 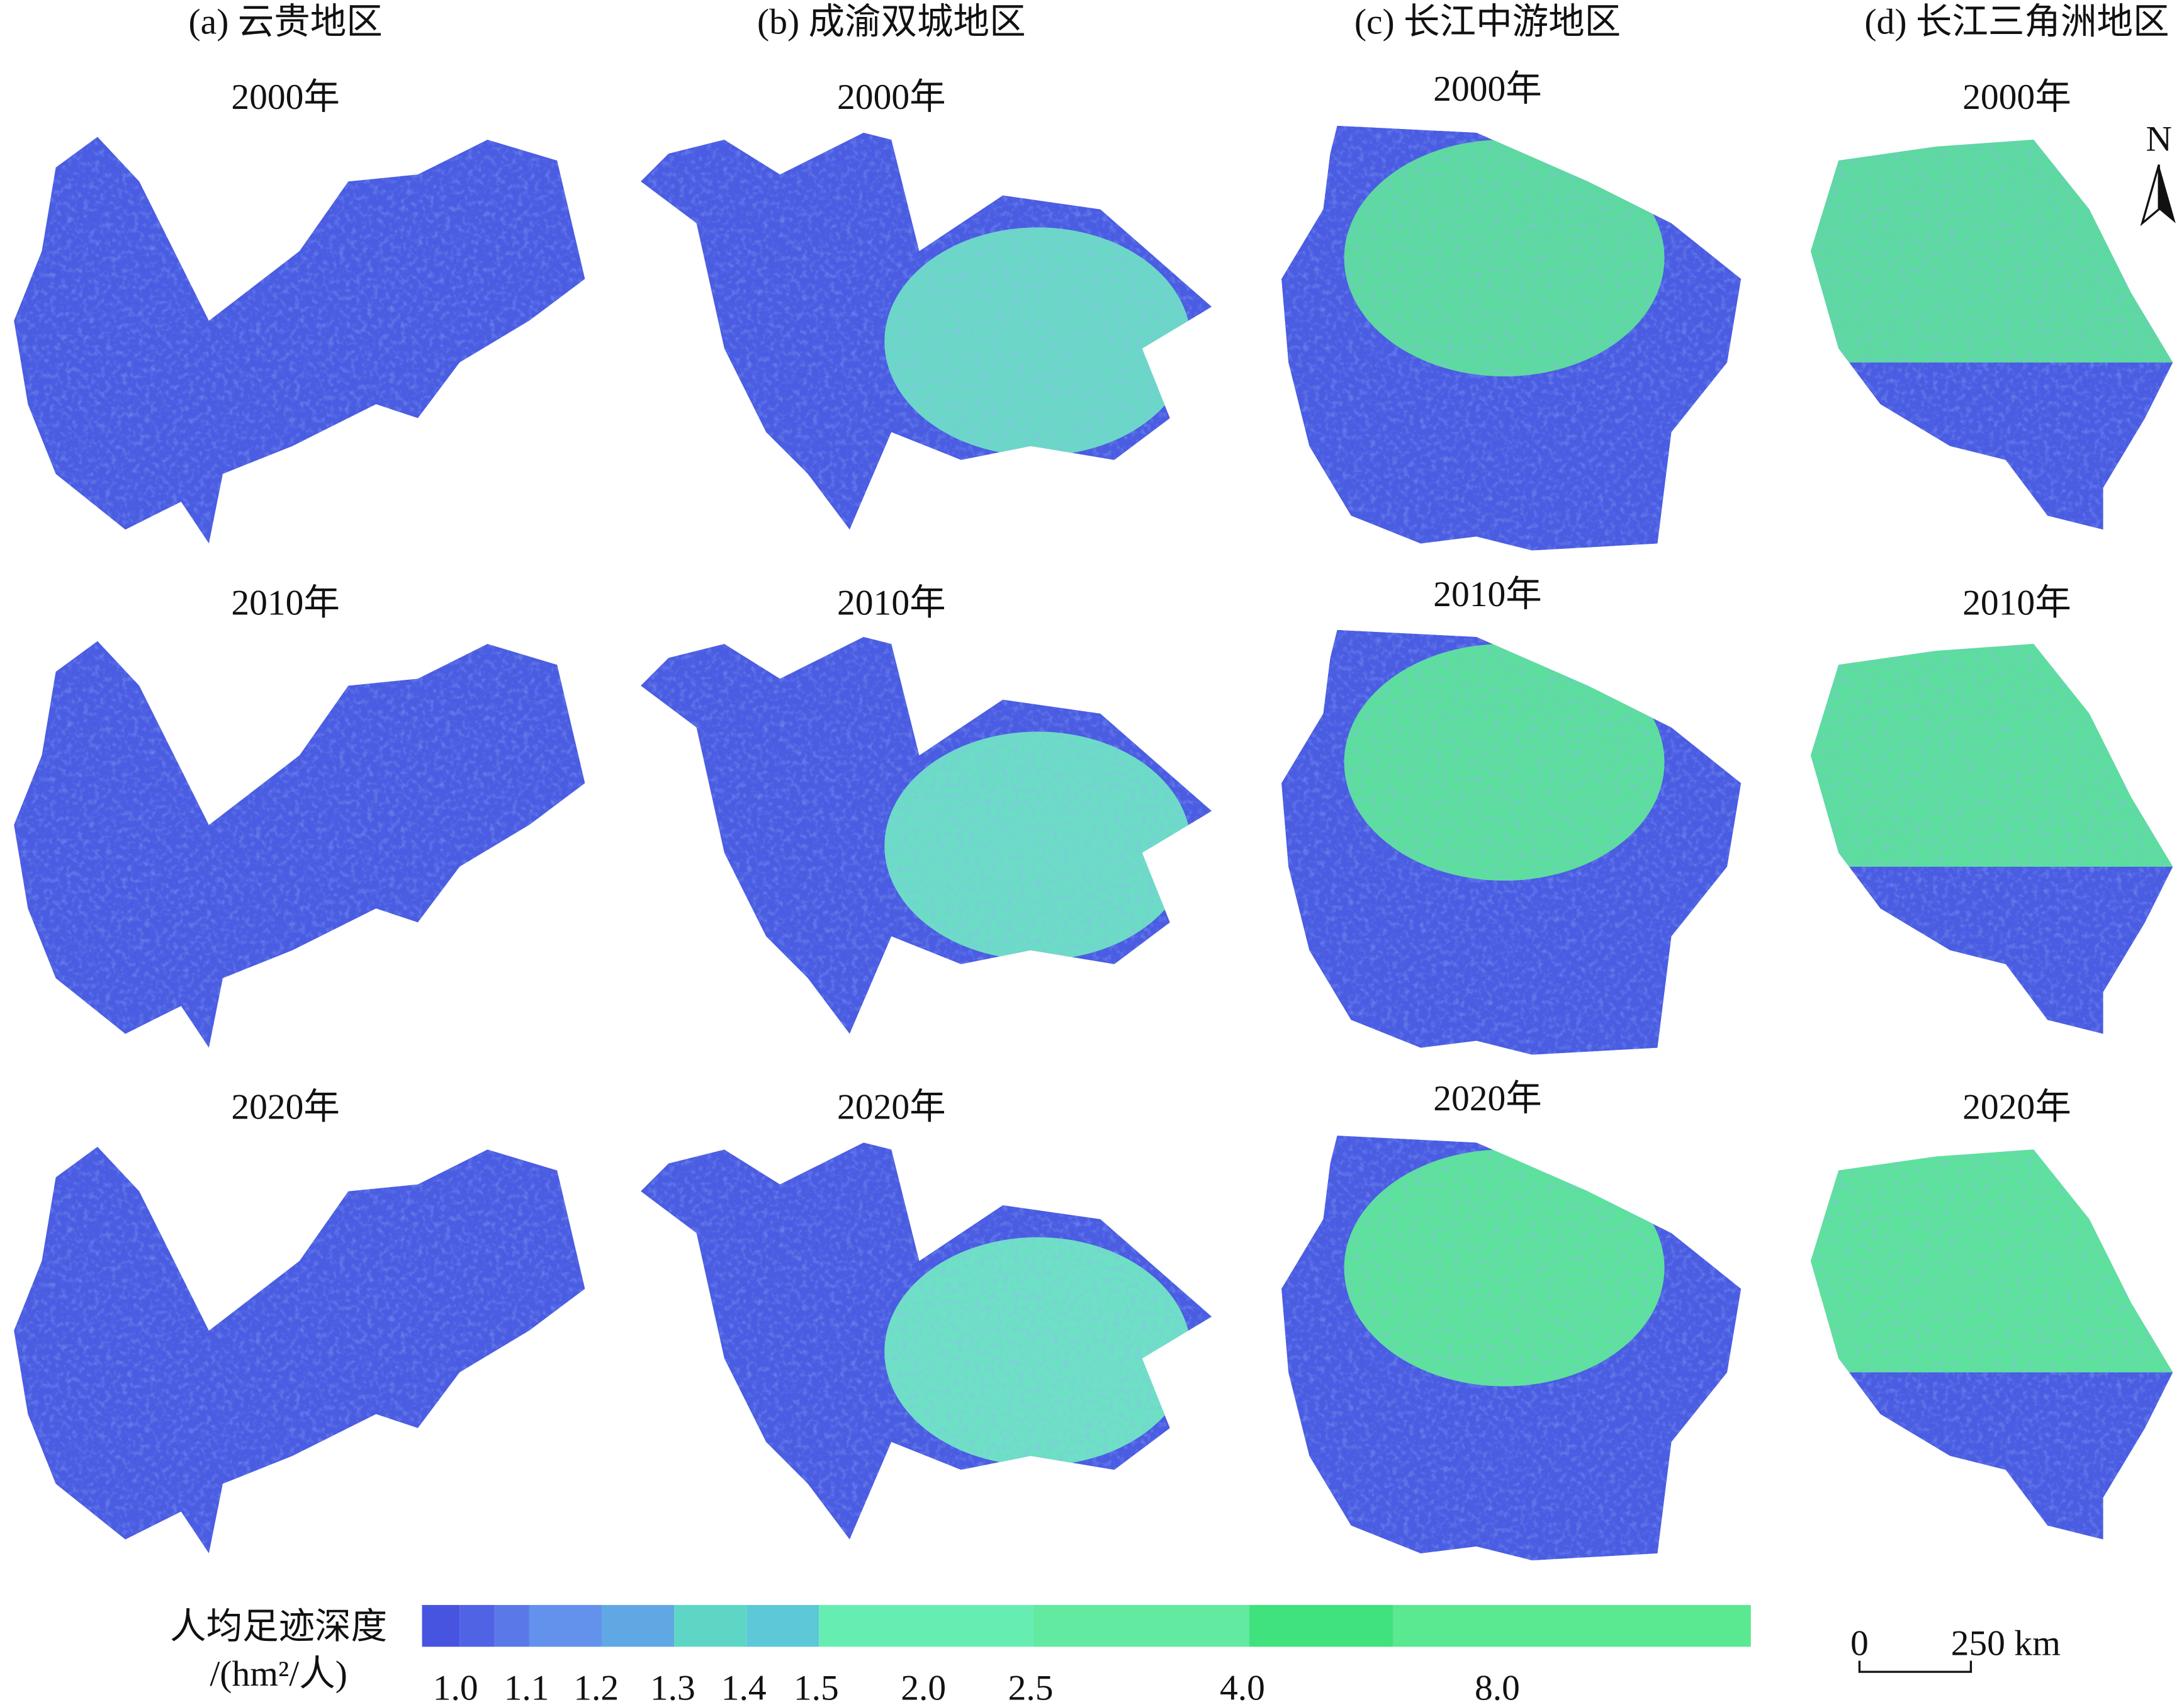 I want to click on legend-label: 1.4, so click(x=744, y=1687).